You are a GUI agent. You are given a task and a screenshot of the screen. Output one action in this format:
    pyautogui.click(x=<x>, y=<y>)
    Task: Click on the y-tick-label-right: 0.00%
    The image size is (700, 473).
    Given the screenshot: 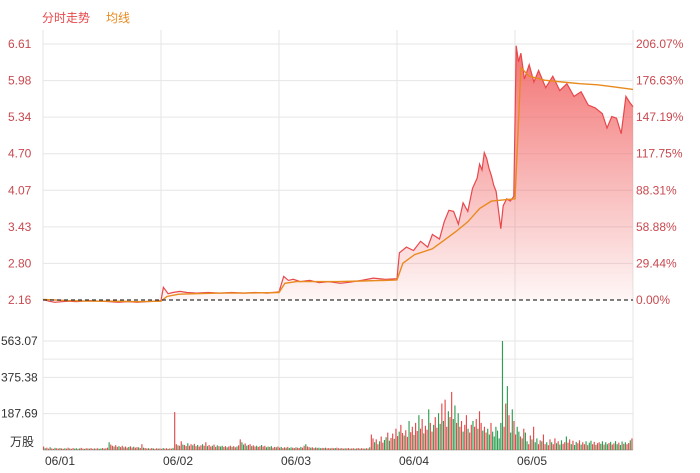 What is the action you would take?
    pyautogui.click(x=653, y=300)
    